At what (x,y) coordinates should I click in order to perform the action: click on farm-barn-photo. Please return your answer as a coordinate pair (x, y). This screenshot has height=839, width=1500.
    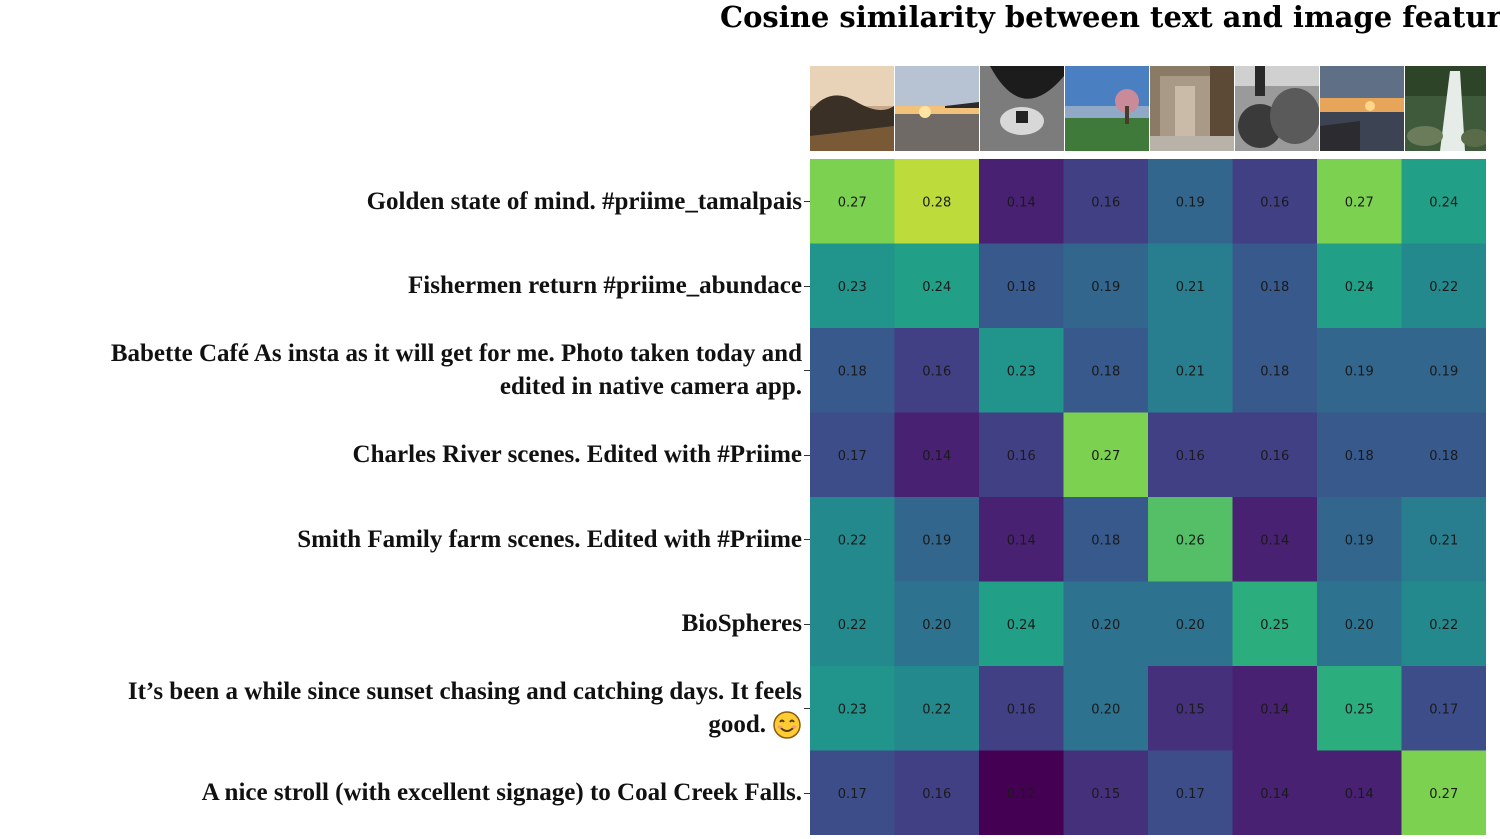
    Looking at the image, I should click on (1192, 108).